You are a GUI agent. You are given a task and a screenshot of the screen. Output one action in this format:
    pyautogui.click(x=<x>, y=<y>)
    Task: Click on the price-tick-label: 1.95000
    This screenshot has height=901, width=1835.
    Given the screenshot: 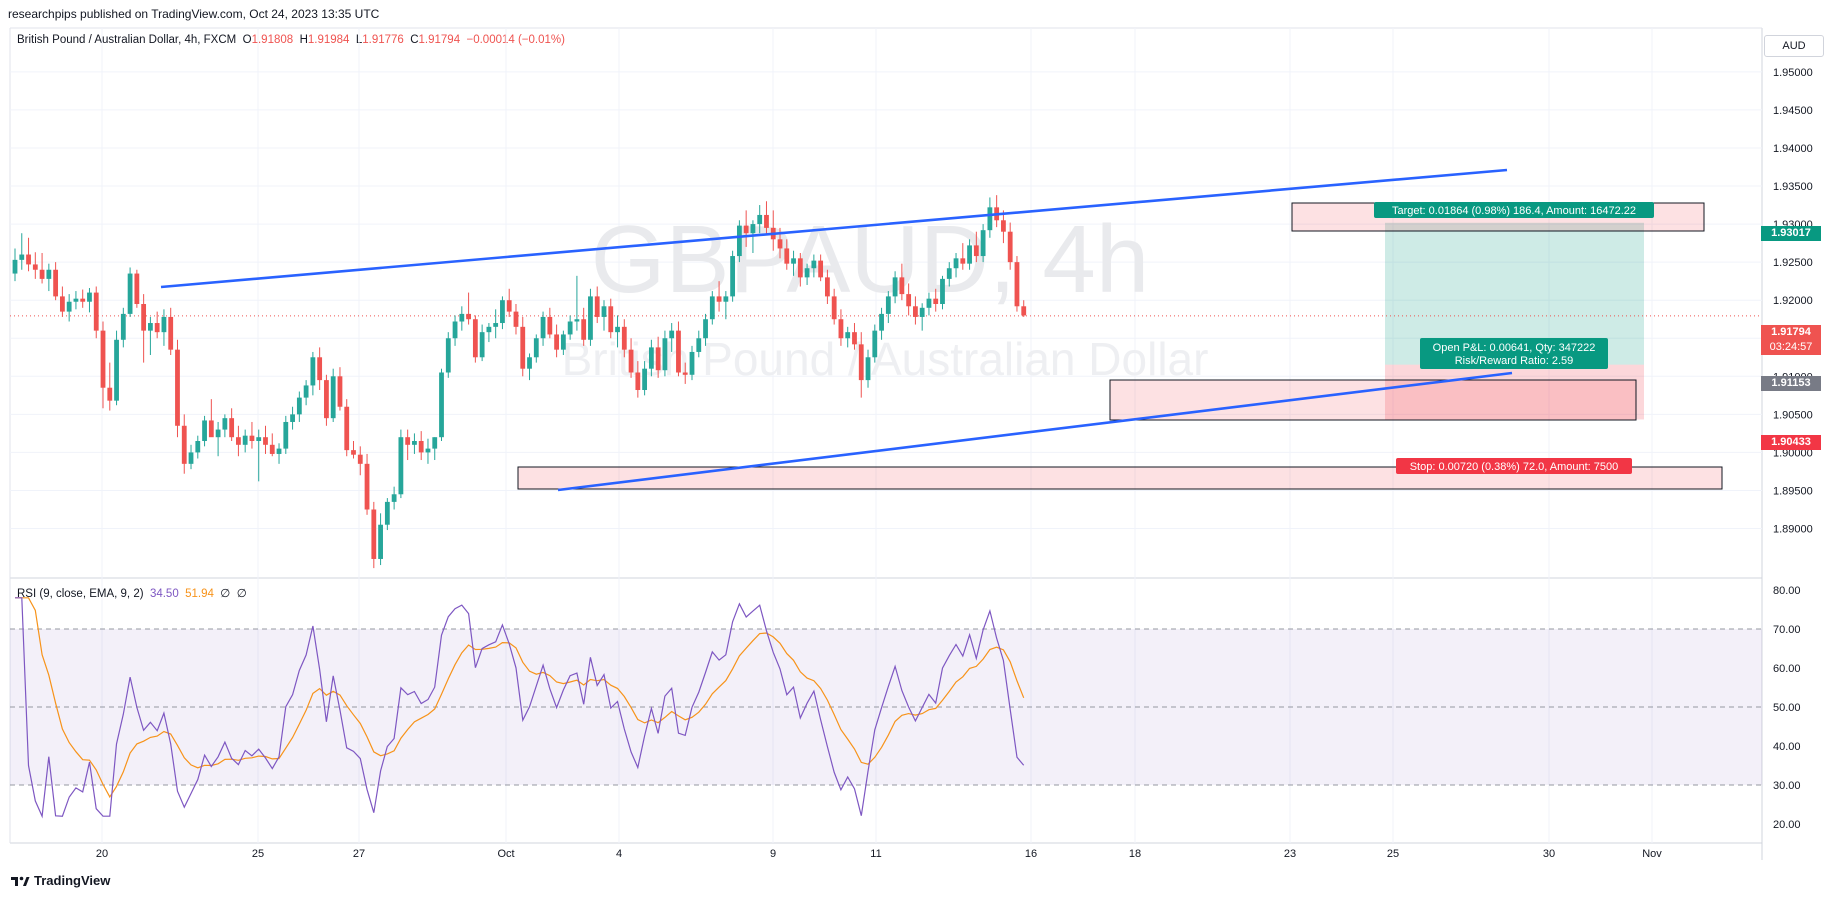 What is the action you would take?
    pyautogui.click(x=1793, y=73)
    